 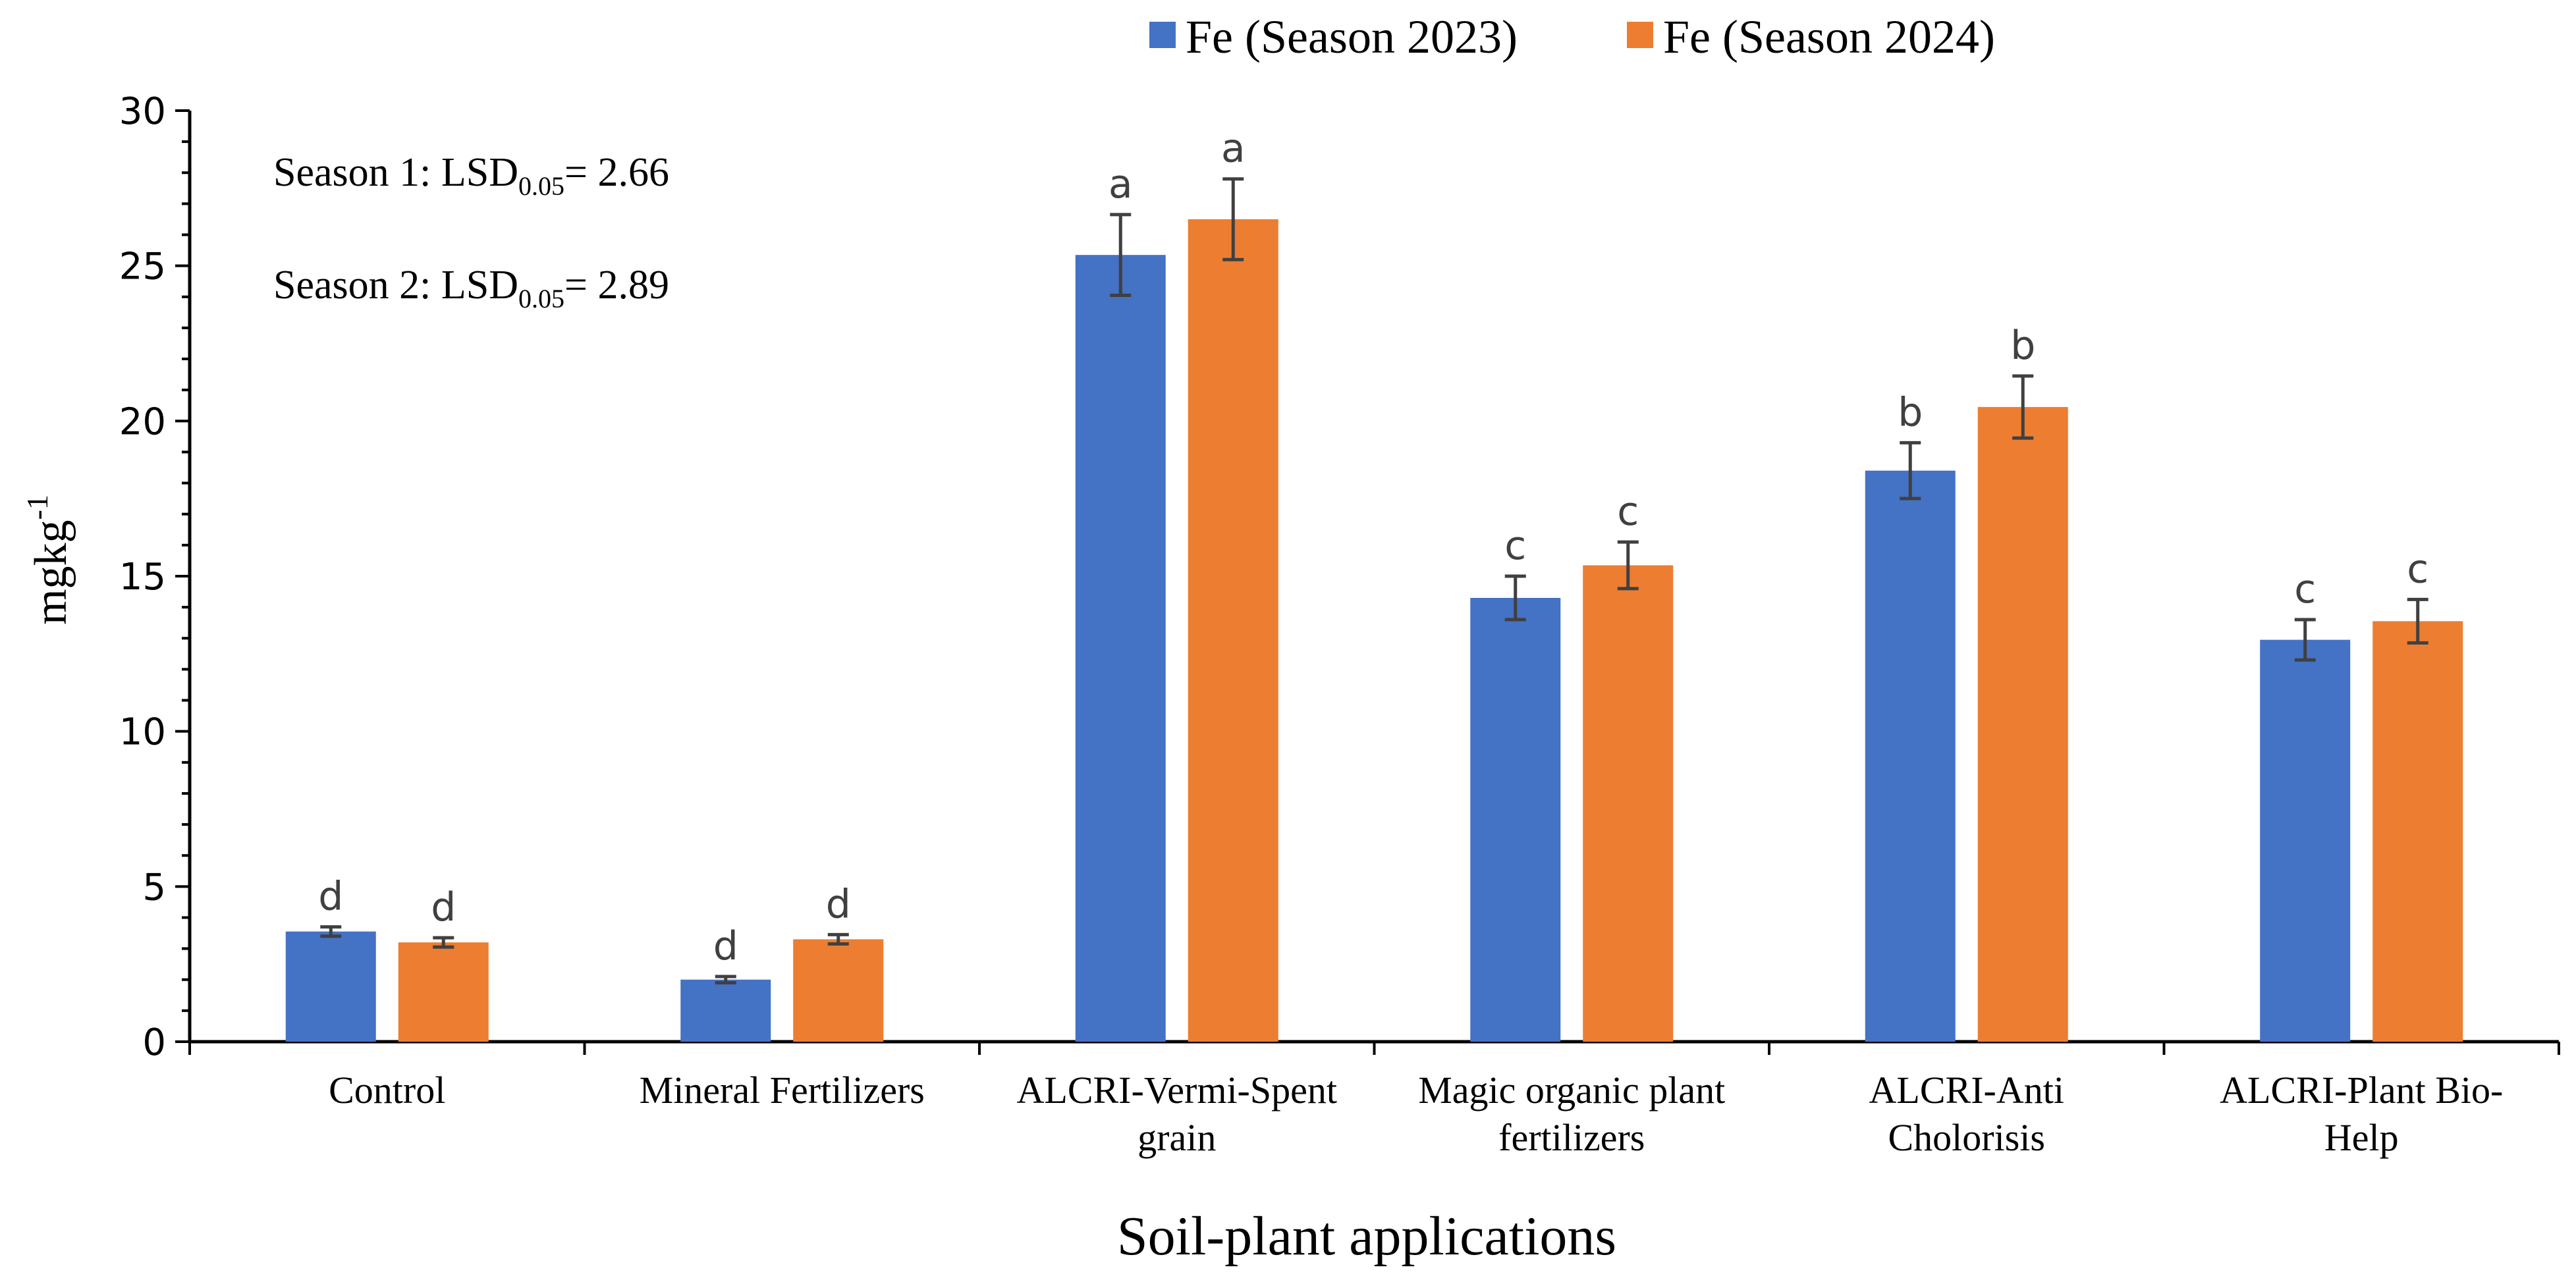 What do you see at coordinates (142, 732) in the screenshot?
I see `y-tick-label: 10` at bounding box center [142, 732].